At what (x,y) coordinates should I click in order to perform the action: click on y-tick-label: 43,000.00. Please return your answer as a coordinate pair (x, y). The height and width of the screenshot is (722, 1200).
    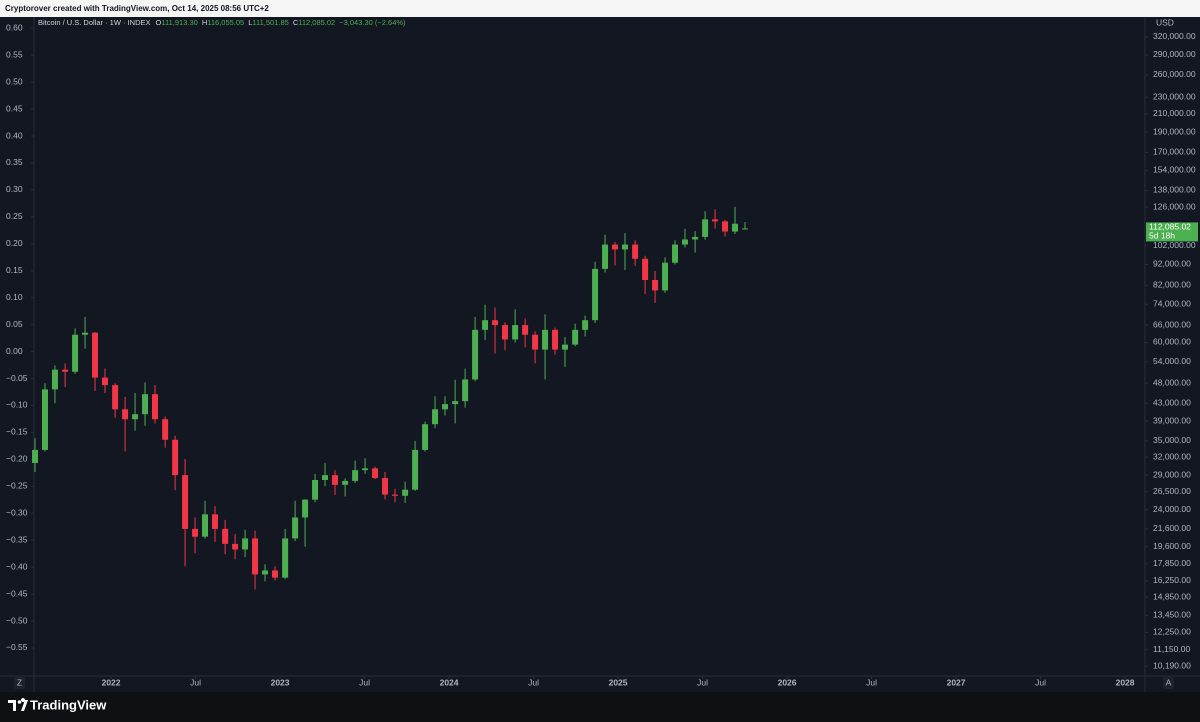
    Looking at the image, I should click on (1172, 403).